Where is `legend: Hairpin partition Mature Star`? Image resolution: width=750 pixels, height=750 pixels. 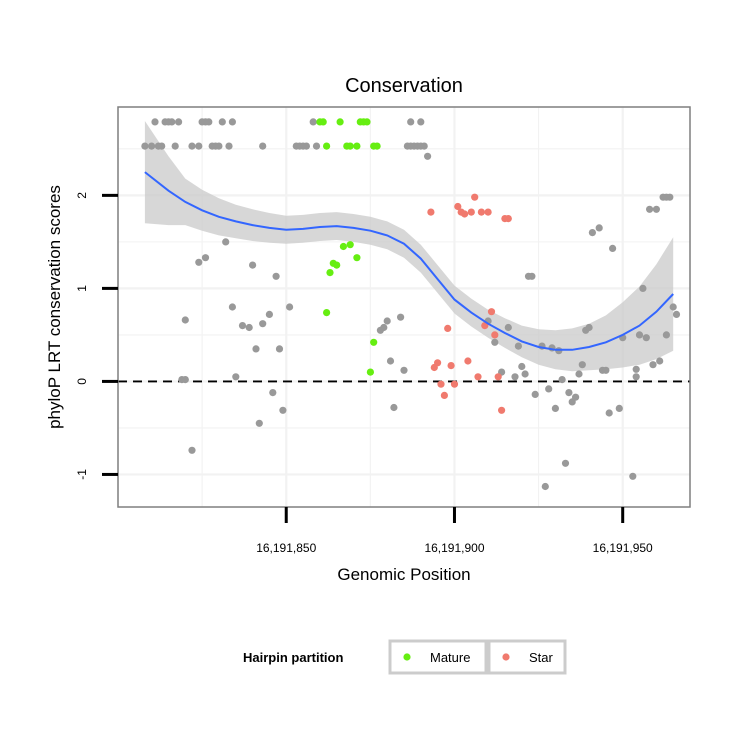
legend: Hairpin partition Mature Star is located at coordinates (405, 657).